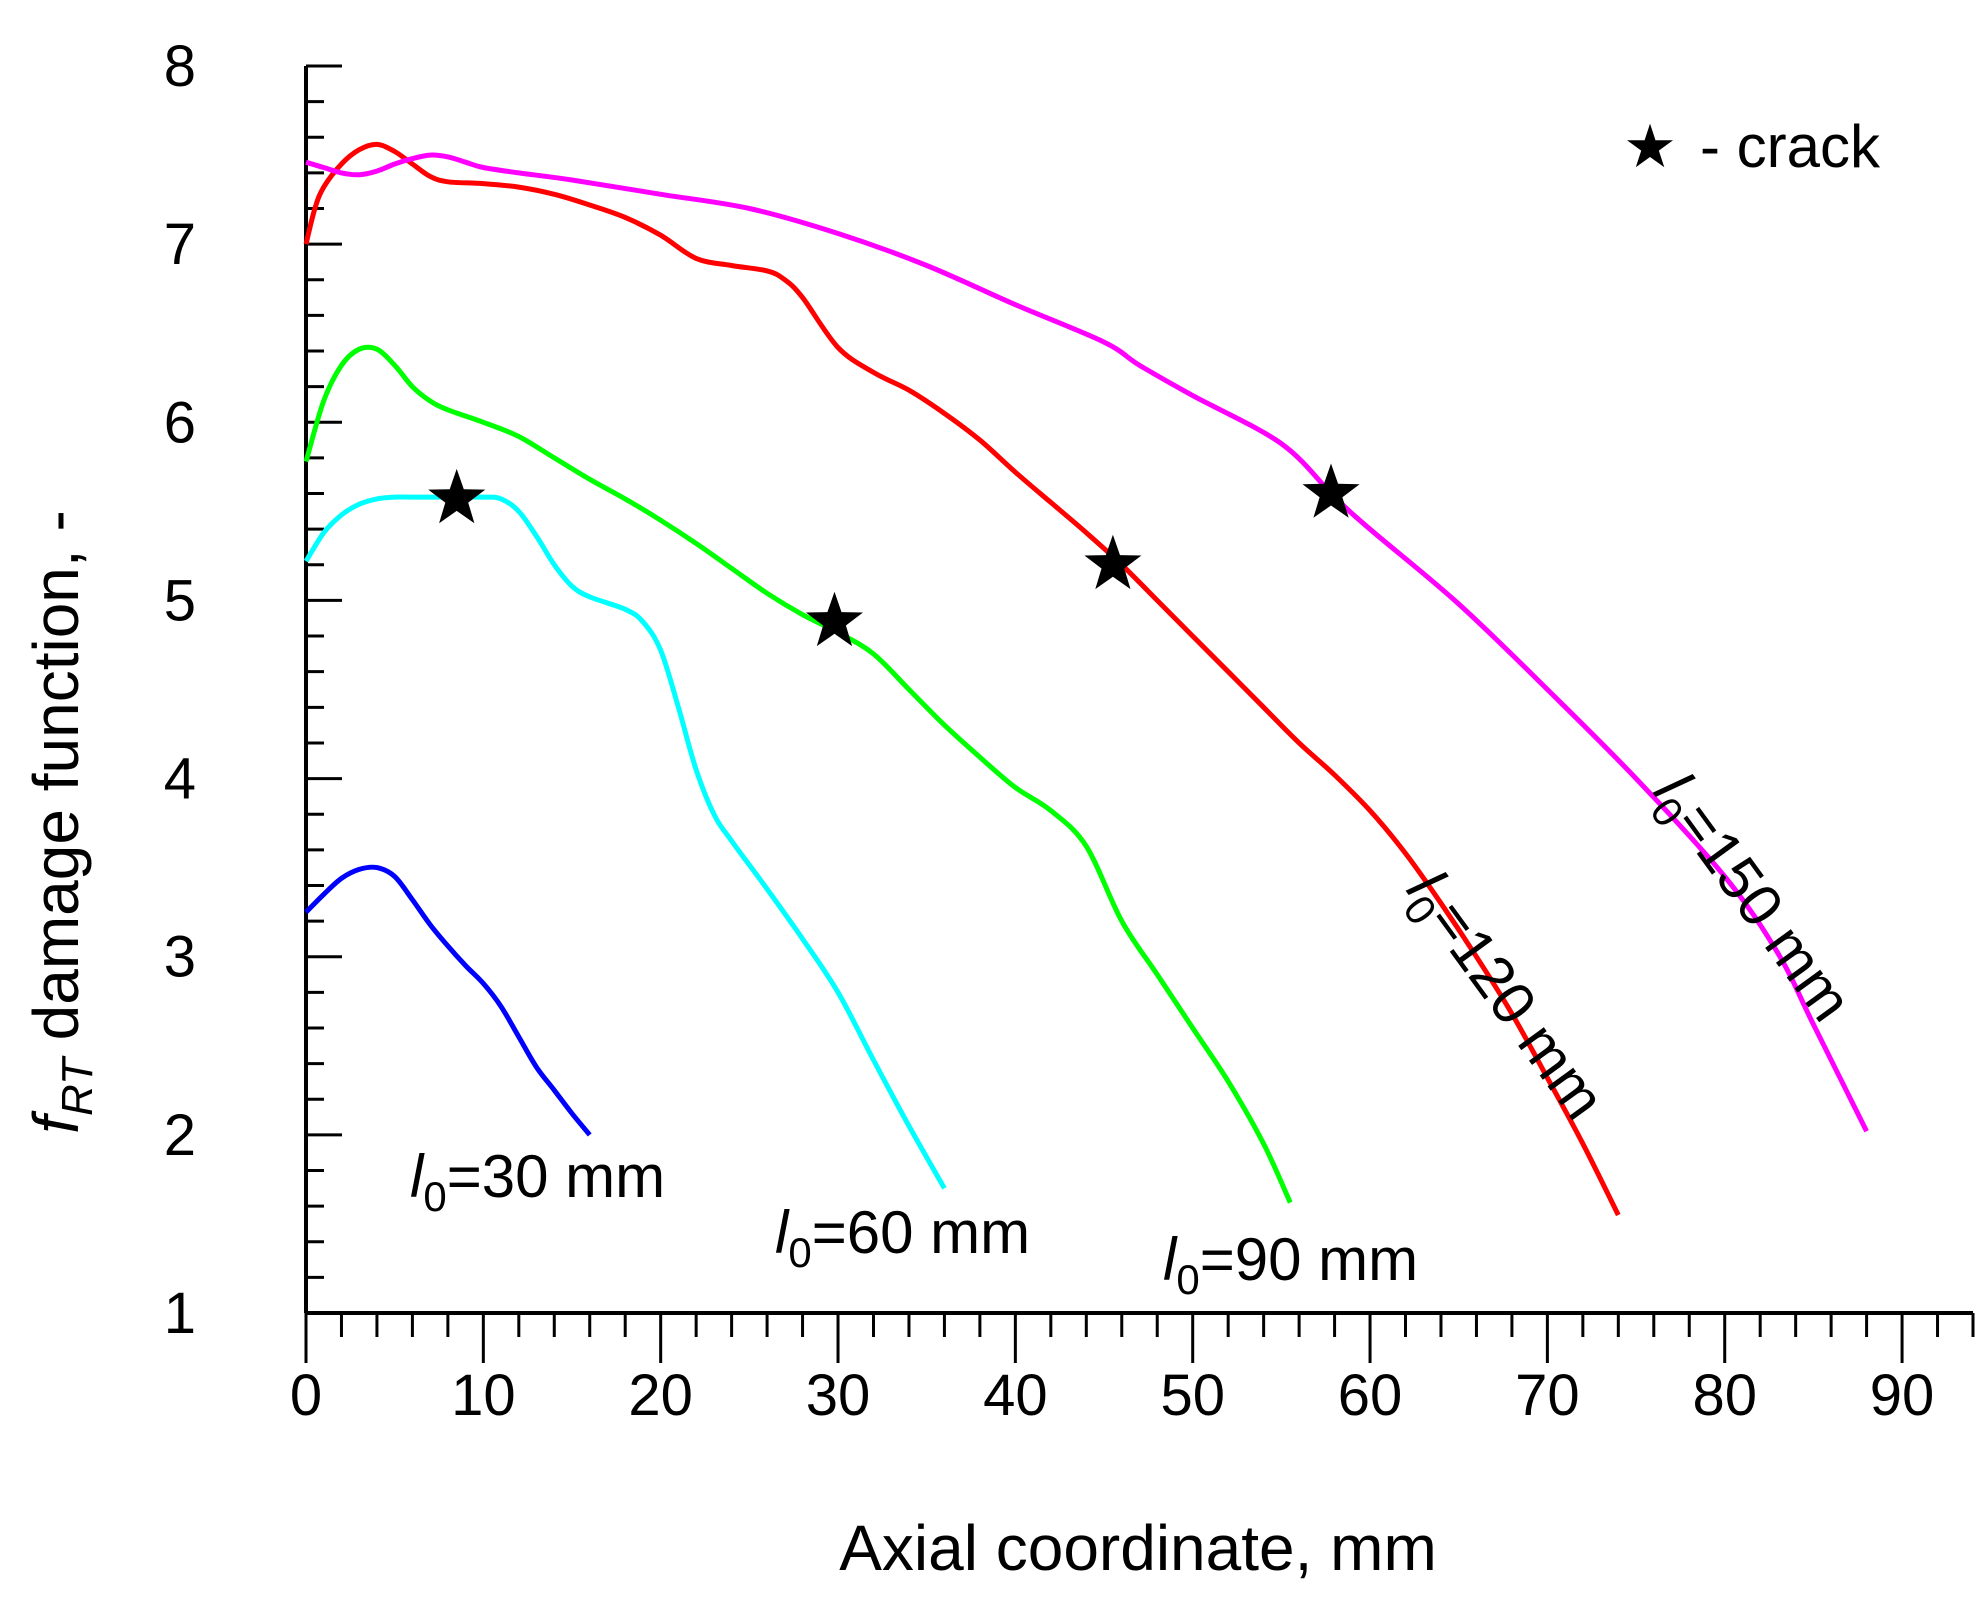  I want to click on curve-label-90mm-symbol: l, so click(1170, 1259).